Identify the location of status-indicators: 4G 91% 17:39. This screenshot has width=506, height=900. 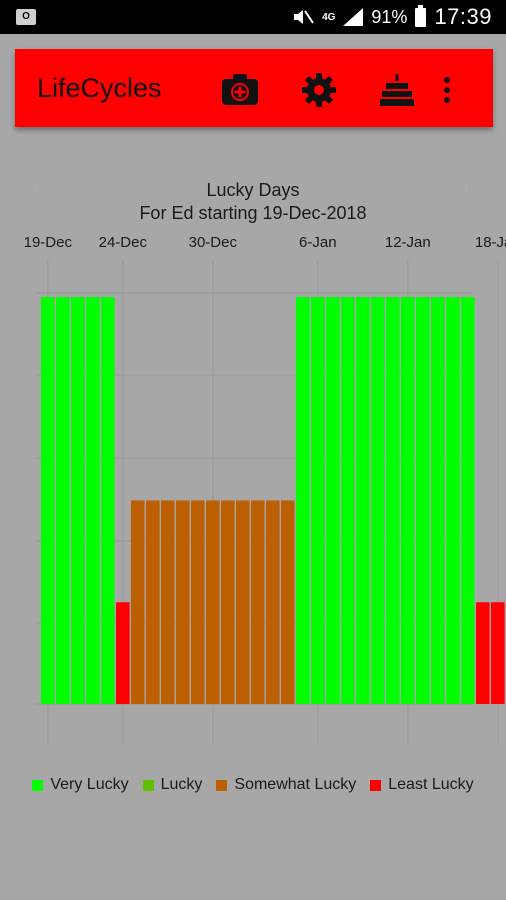
(392, 17).